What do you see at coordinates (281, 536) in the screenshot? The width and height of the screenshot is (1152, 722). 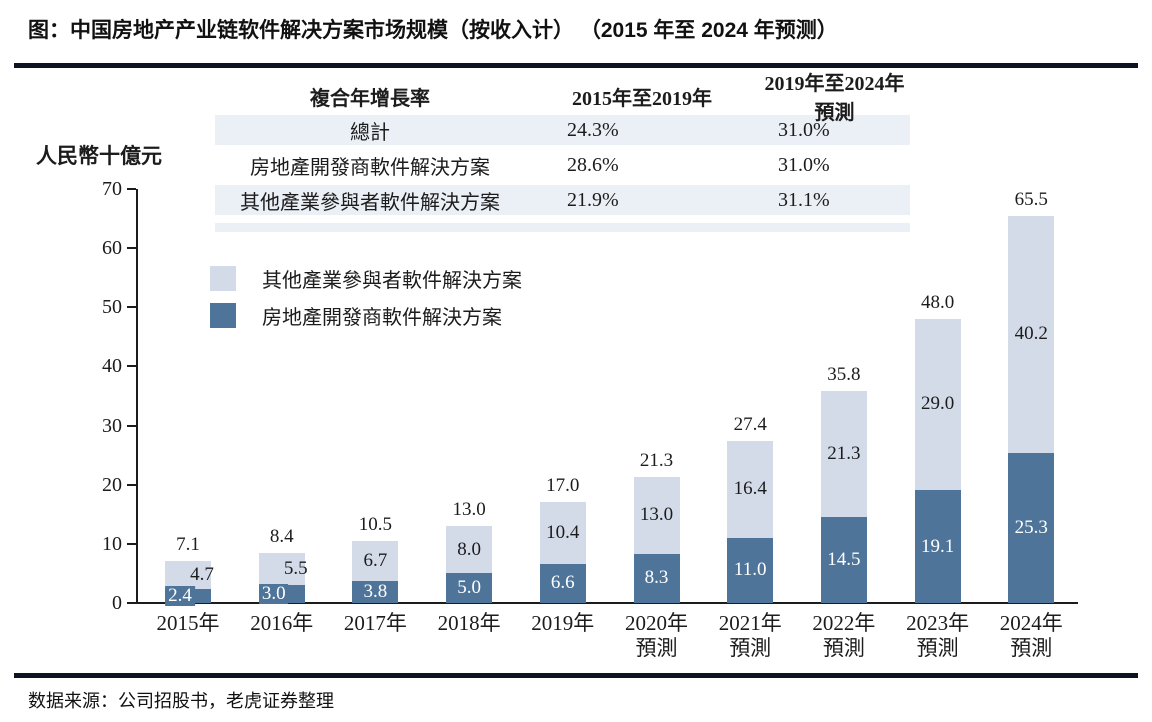 I see `bar-total-label: 8.4` at bounding box center [281, 536].